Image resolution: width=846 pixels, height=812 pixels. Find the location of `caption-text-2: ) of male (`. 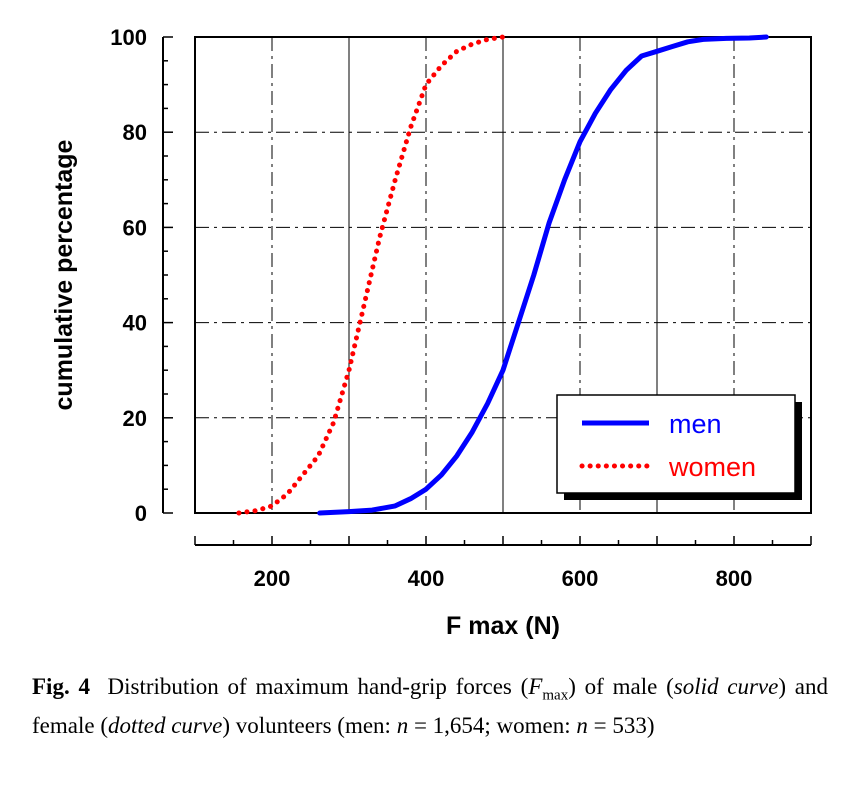

caption-text-2: ) of male ( is located at coordinates (621, 686).